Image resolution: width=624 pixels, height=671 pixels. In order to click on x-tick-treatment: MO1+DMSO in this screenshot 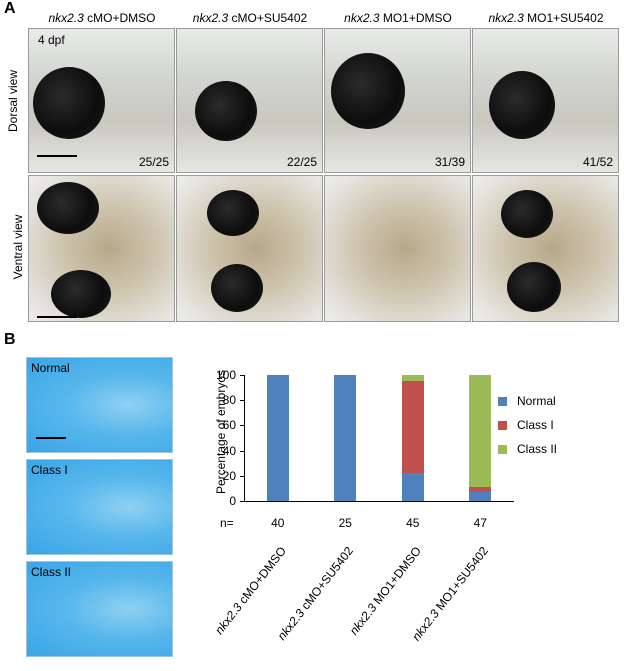, I will do `click(396, 577)`.